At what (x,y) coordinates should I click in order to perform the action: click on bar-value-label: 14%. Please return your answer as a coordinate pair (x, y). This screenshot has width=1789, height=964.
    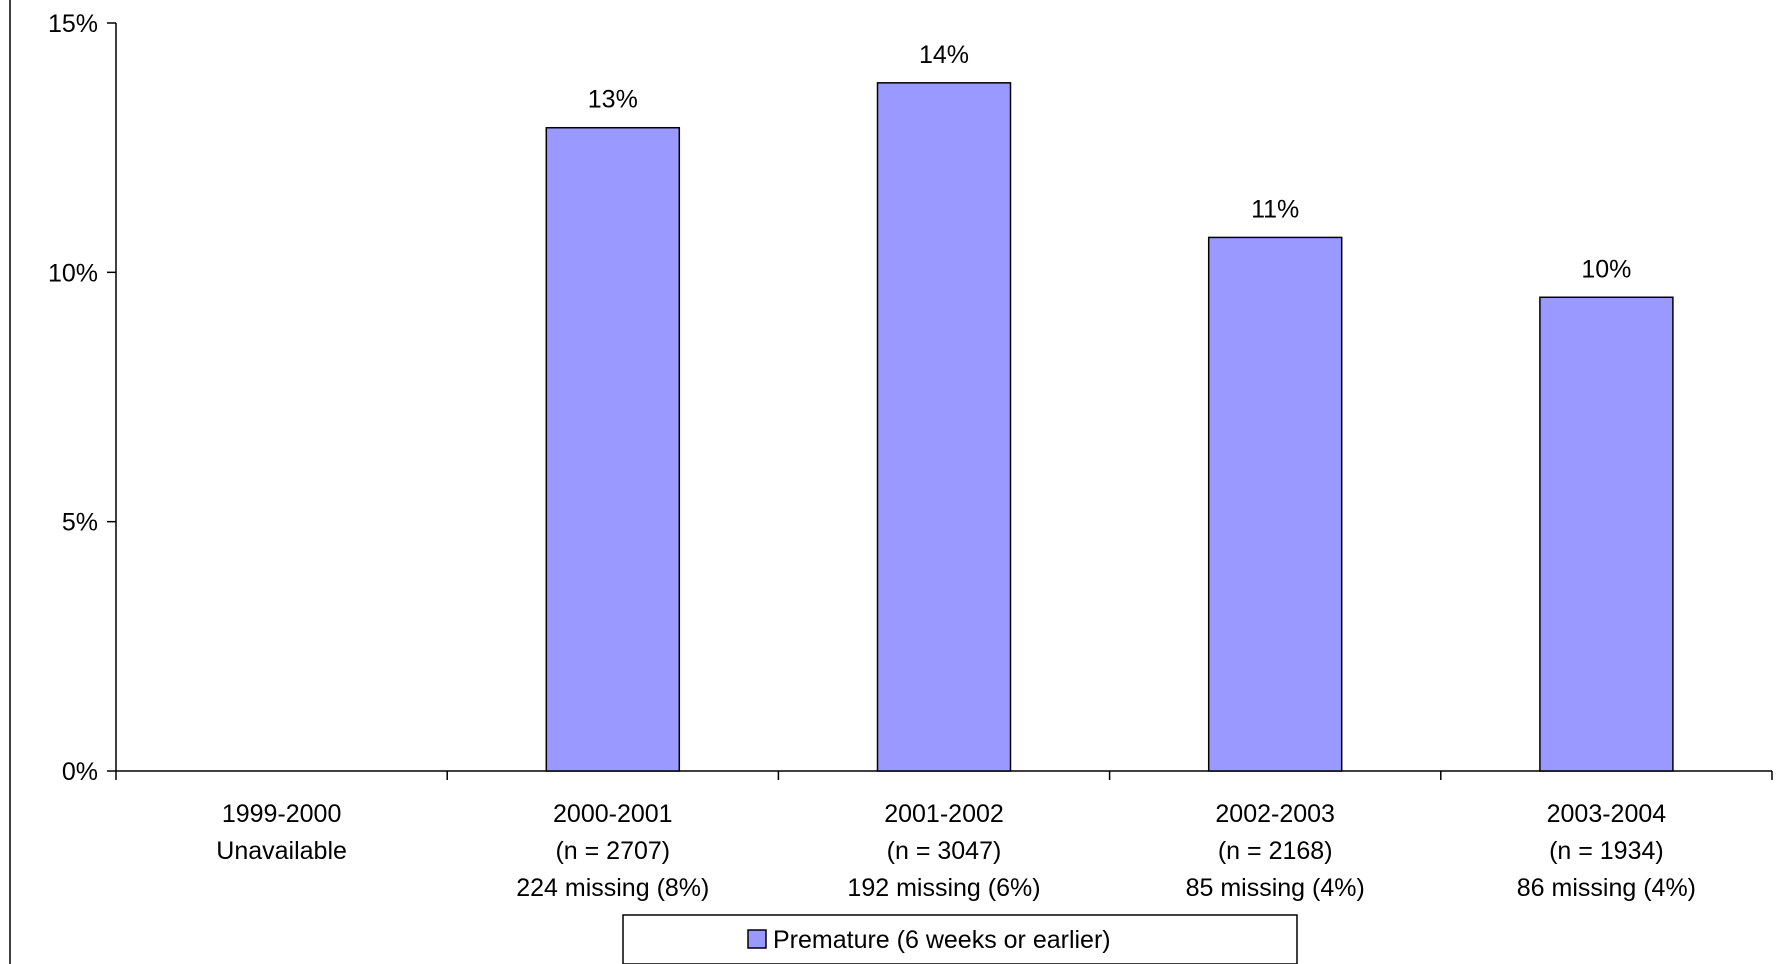
    Looking at the image, I should click on (944, 55).